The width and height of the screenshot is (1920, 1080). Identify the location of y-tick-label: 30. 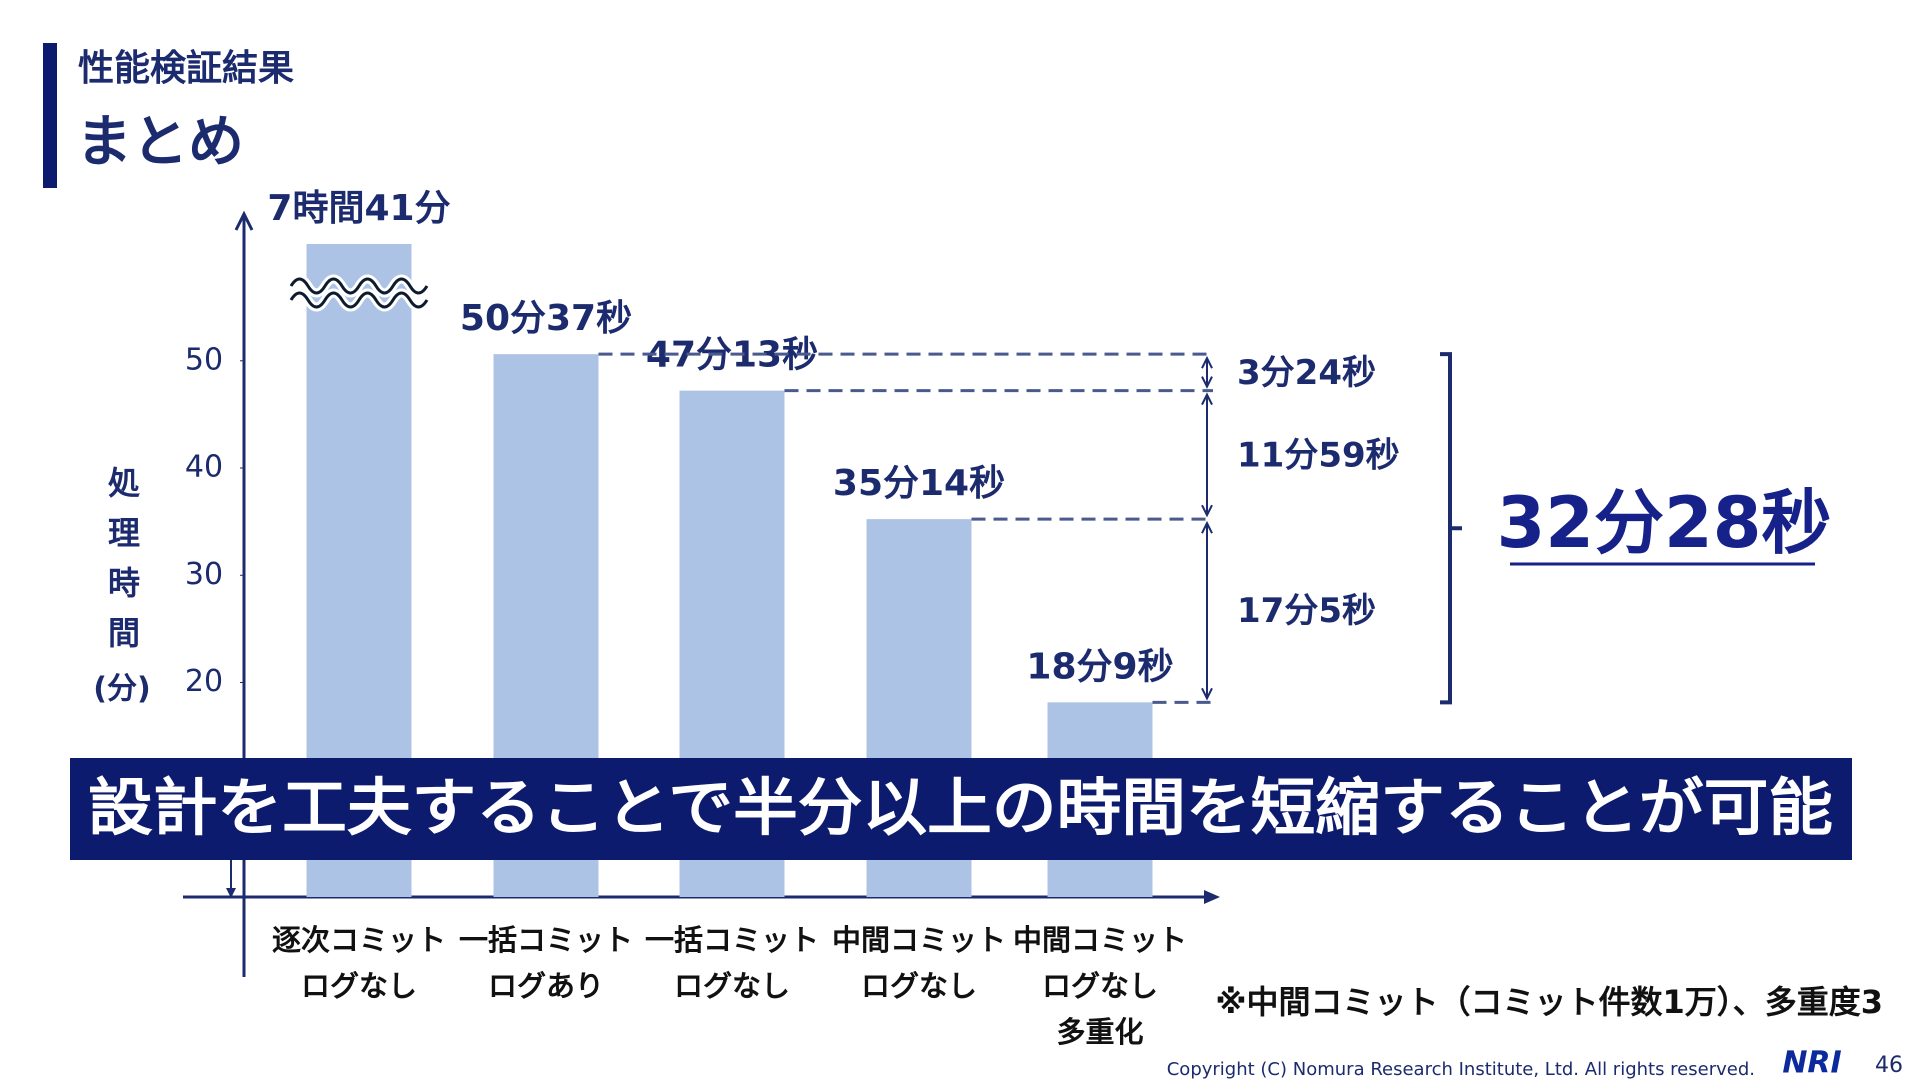
(204, 574).